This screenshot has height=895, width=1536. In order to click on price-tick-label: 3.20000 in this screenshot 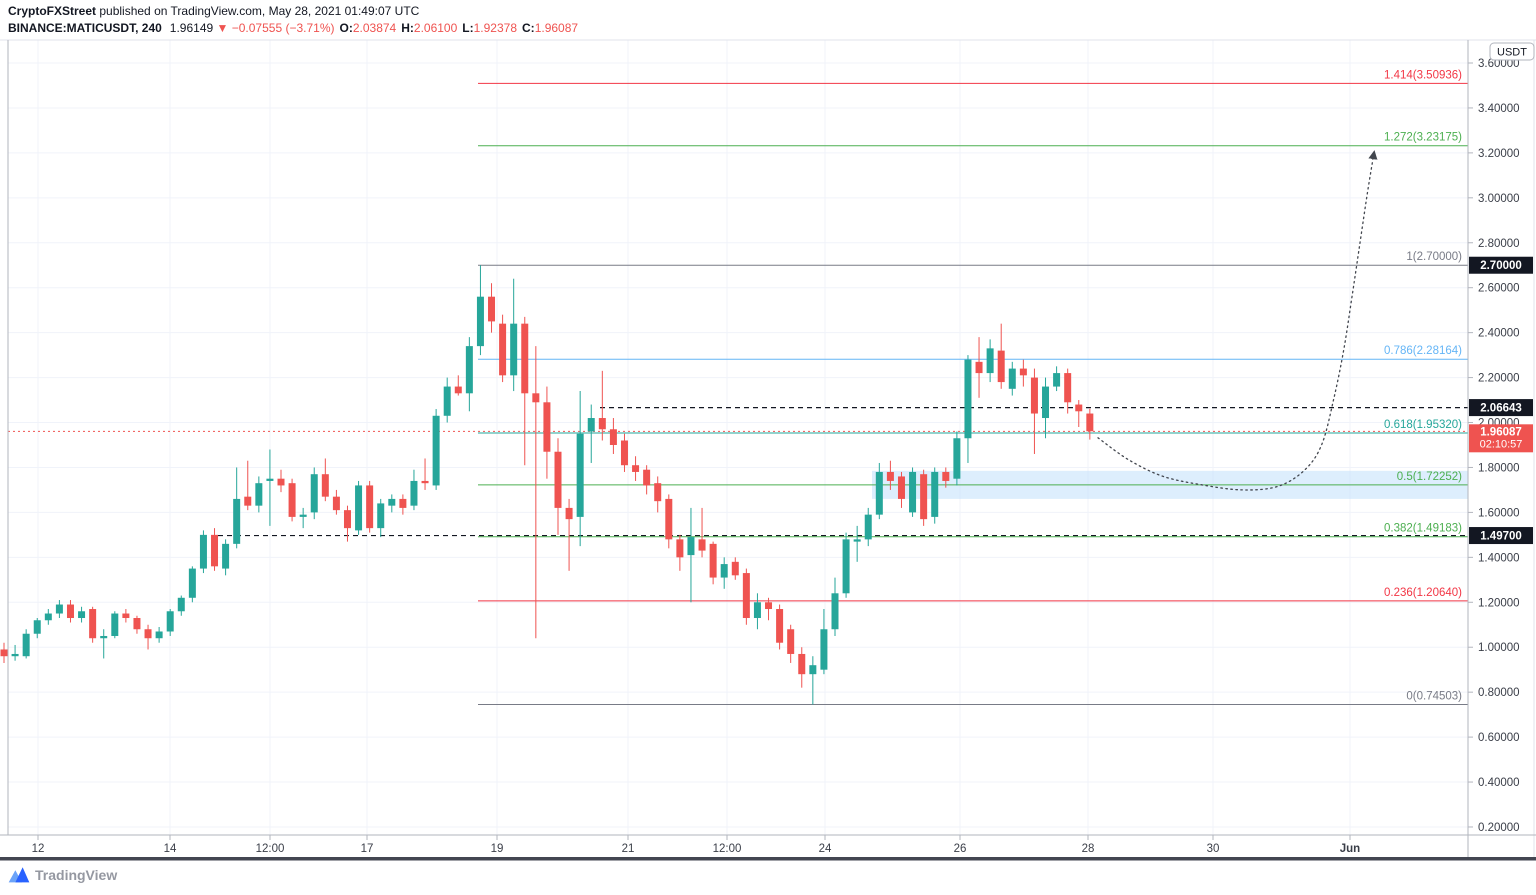, I will do `click(1499, 154)`.